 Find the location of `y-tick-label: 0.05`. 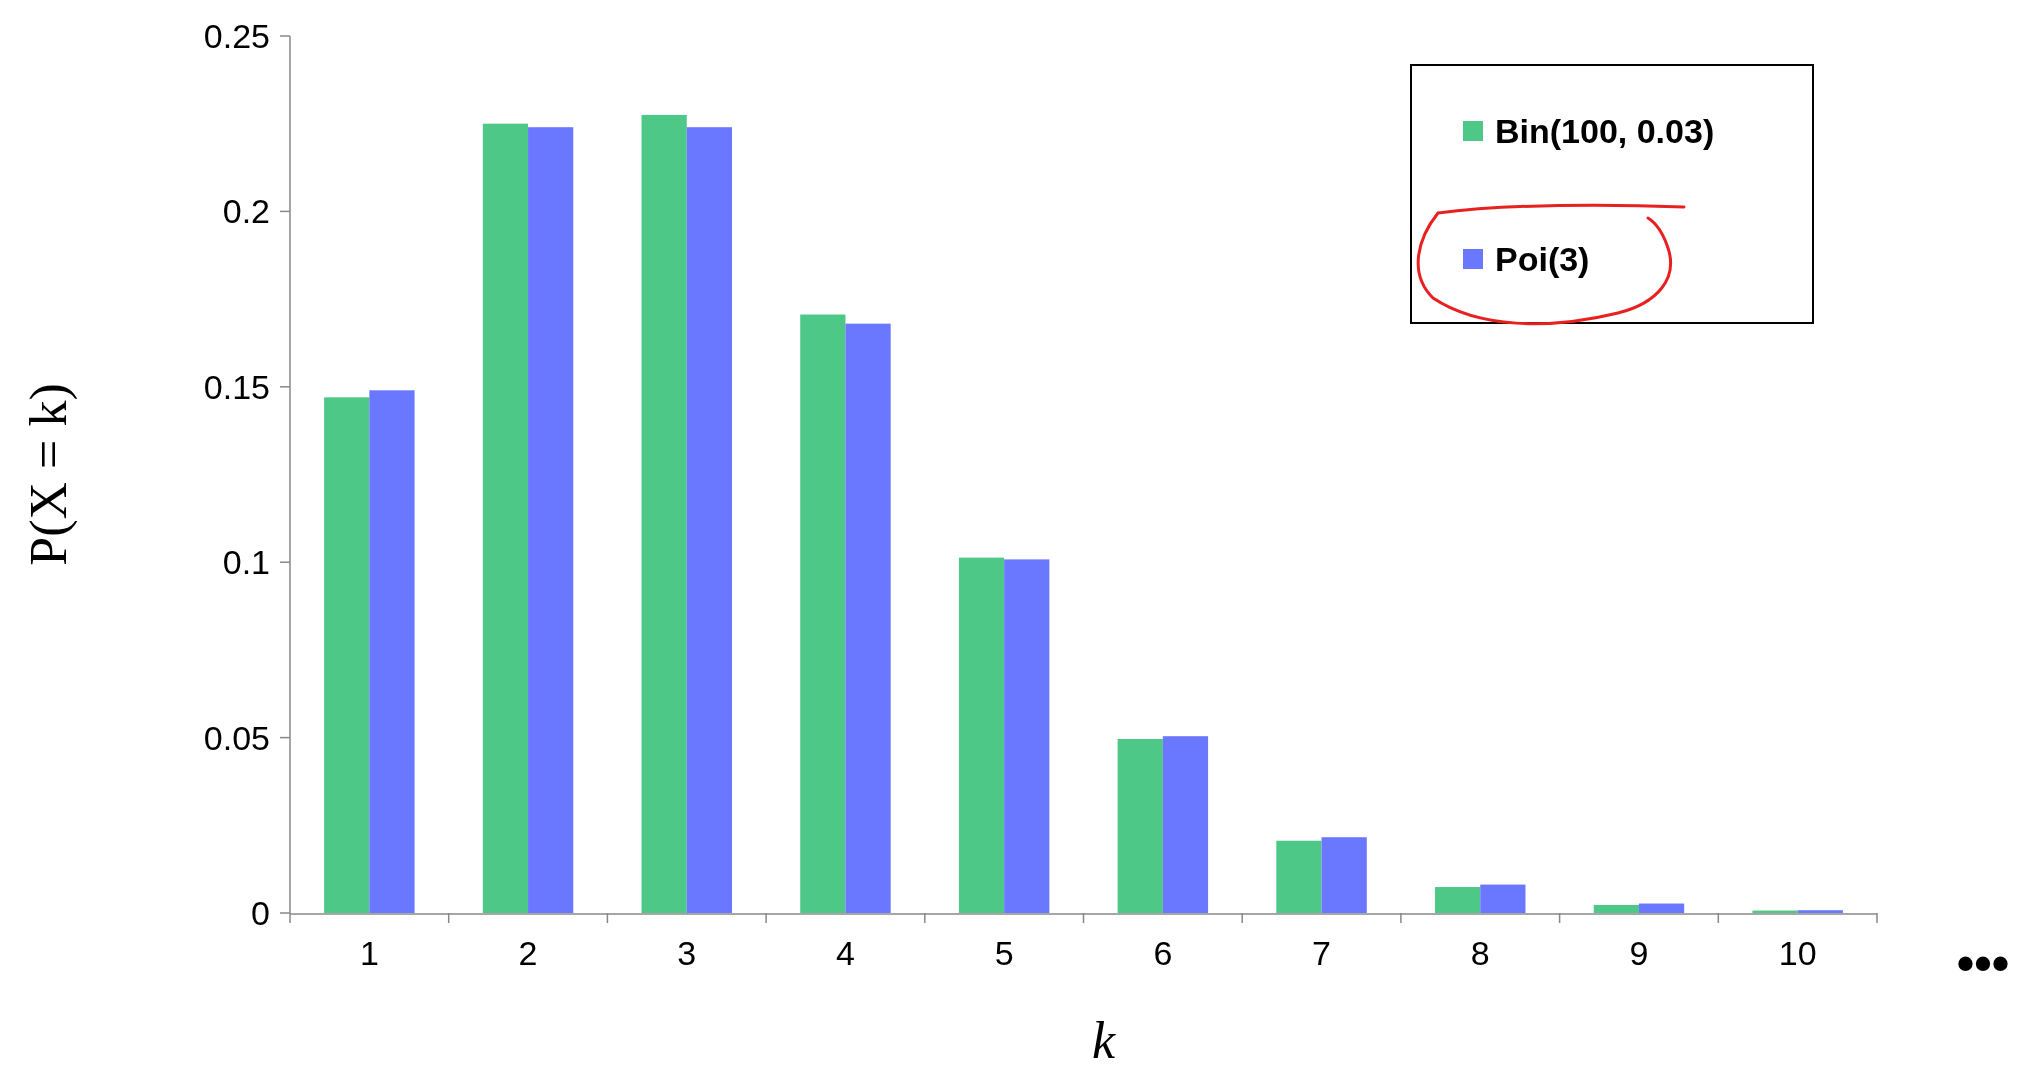

y-tick-label: 0.05 is located at coordinates (236, 737).